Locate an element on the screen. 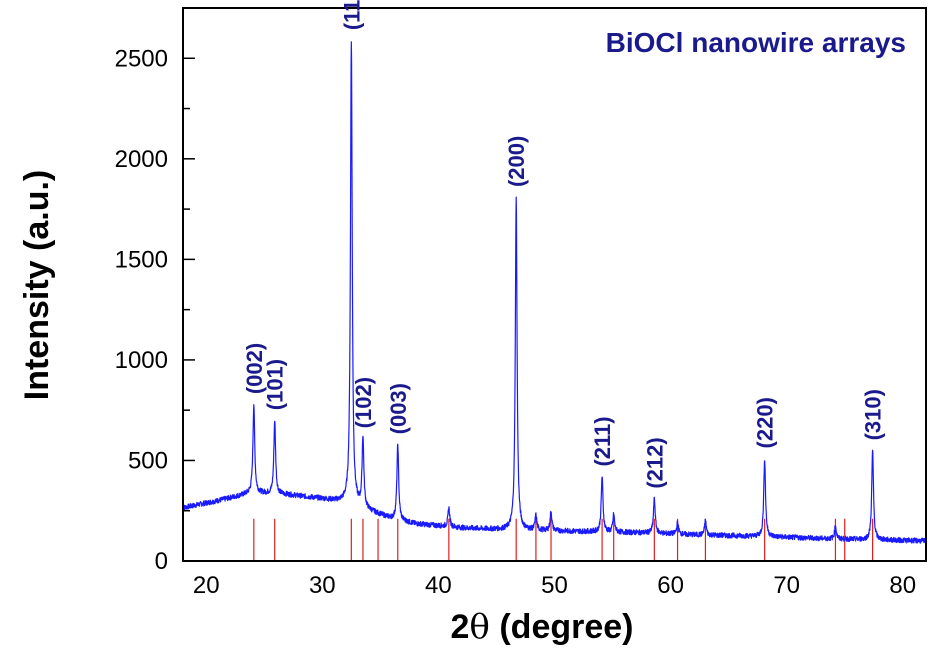 The width and height of the screenshot is (928, 652). x-tick-label: 40 is located at coordinates (438, 585).